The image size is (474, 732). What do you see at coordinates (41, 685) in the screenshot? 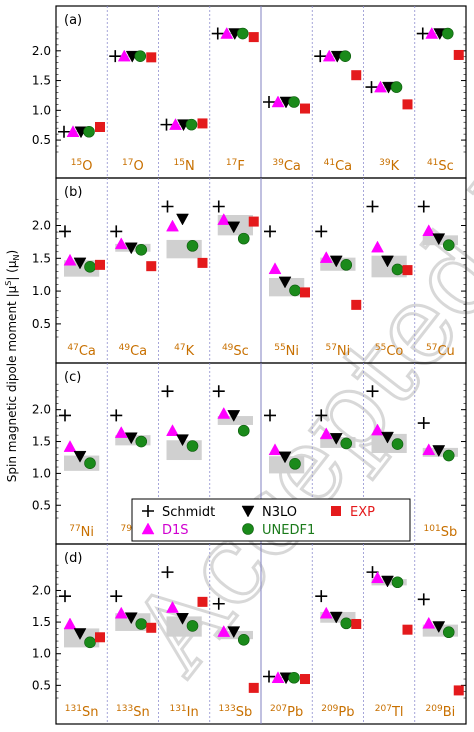
I see `y-tick-label: 0.5` at bounding box center [41, 685].